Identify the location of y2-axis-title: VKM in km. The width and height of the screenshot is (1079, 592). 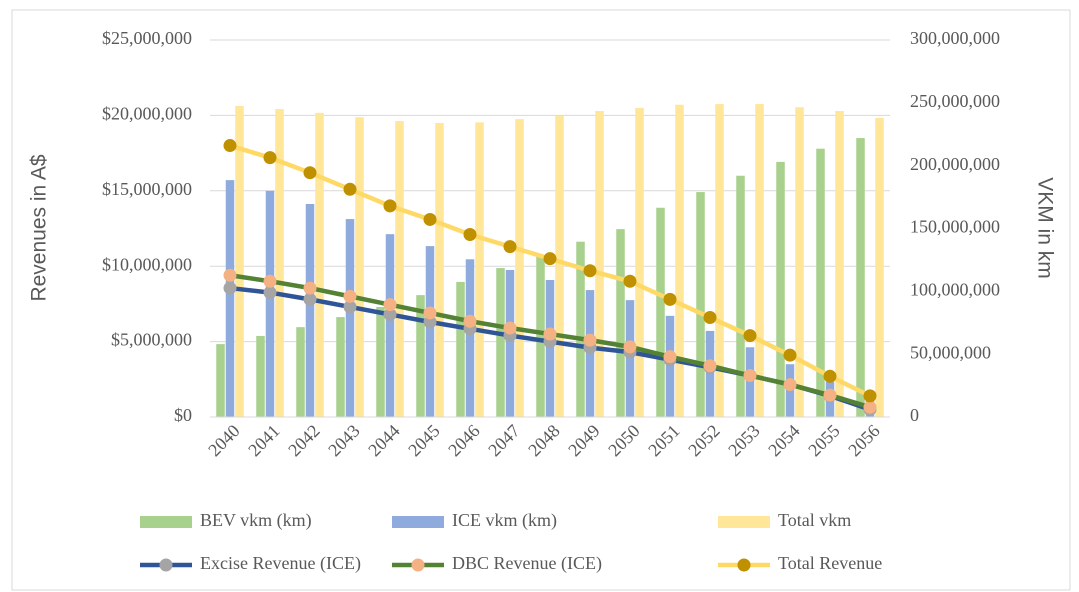
(1044, 228).